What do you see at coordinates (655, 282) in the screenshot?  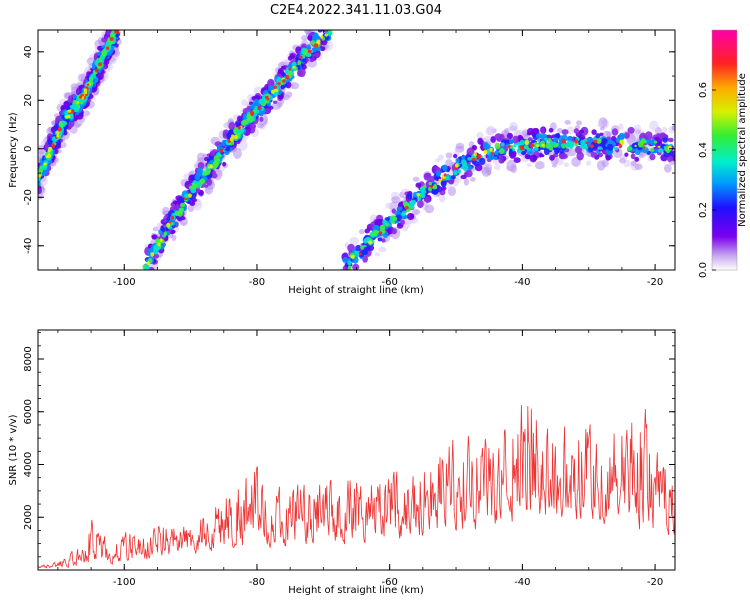 I see `spectrogram-x-tick-label: -20` at bounding box center [655, 282].